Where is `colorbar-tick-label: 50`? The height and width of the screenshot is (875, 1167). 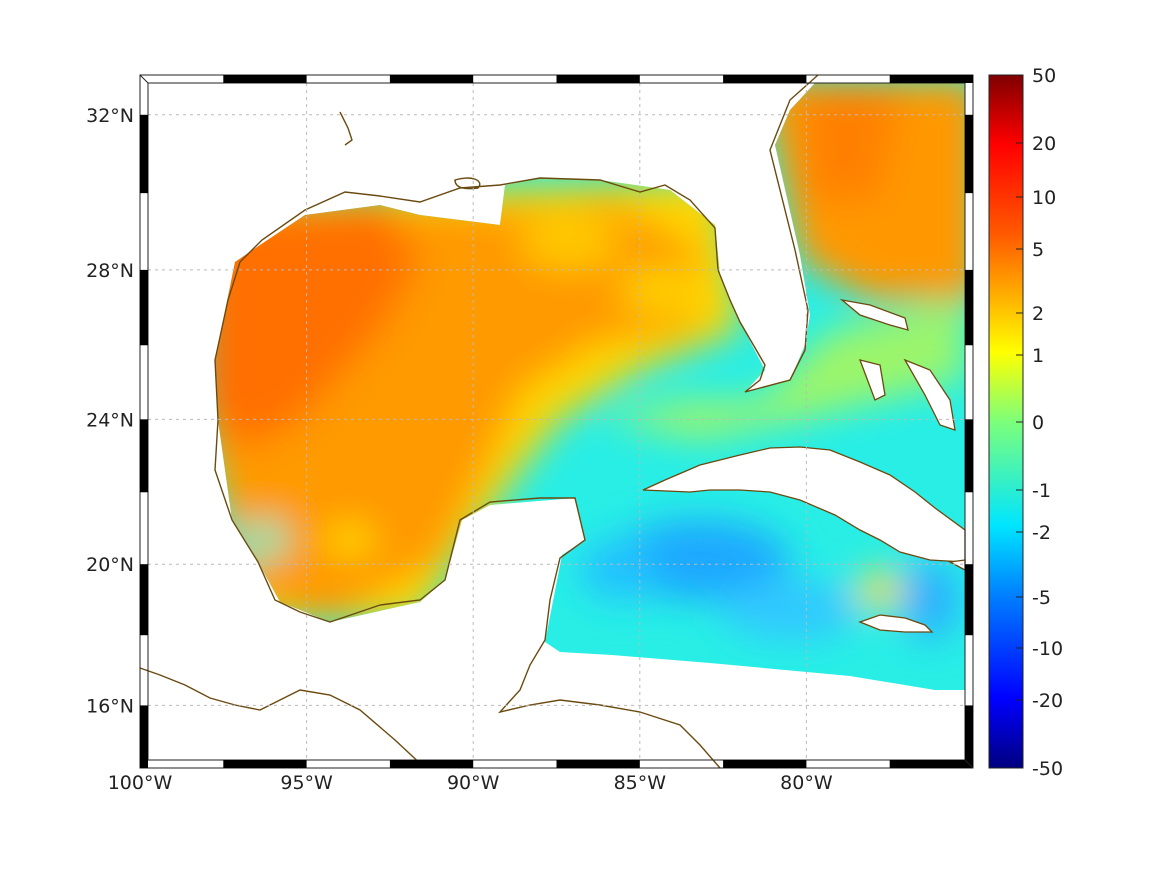 colorbar-tick-label: 50 is located at coordinates (1044, 76).